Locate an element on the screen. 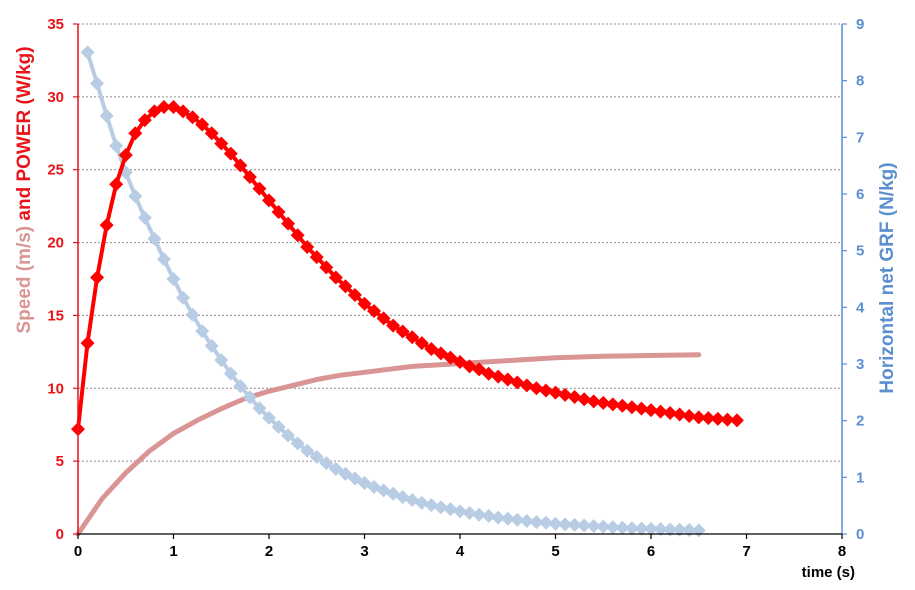  left-axis-title-speed: Speed (m/s) is located at coordinates (24, 280).